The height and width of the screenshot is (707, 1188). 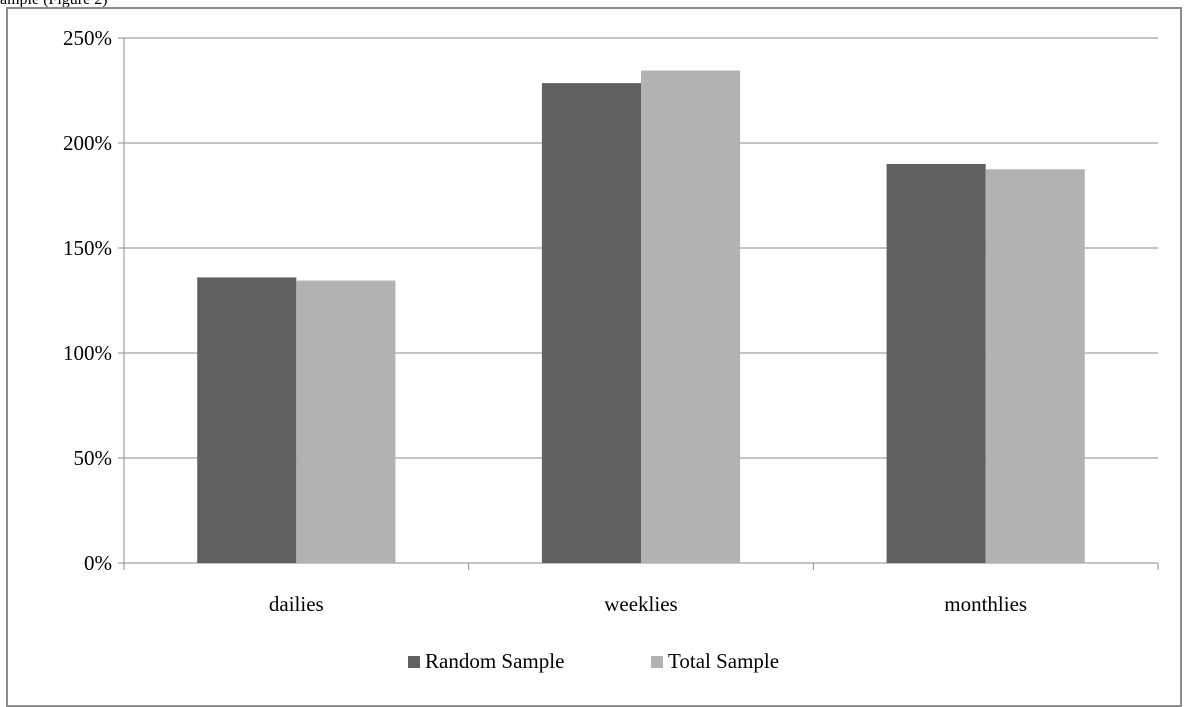 I want to click on y-tick-label: 0%, so click(x=98, y=563).